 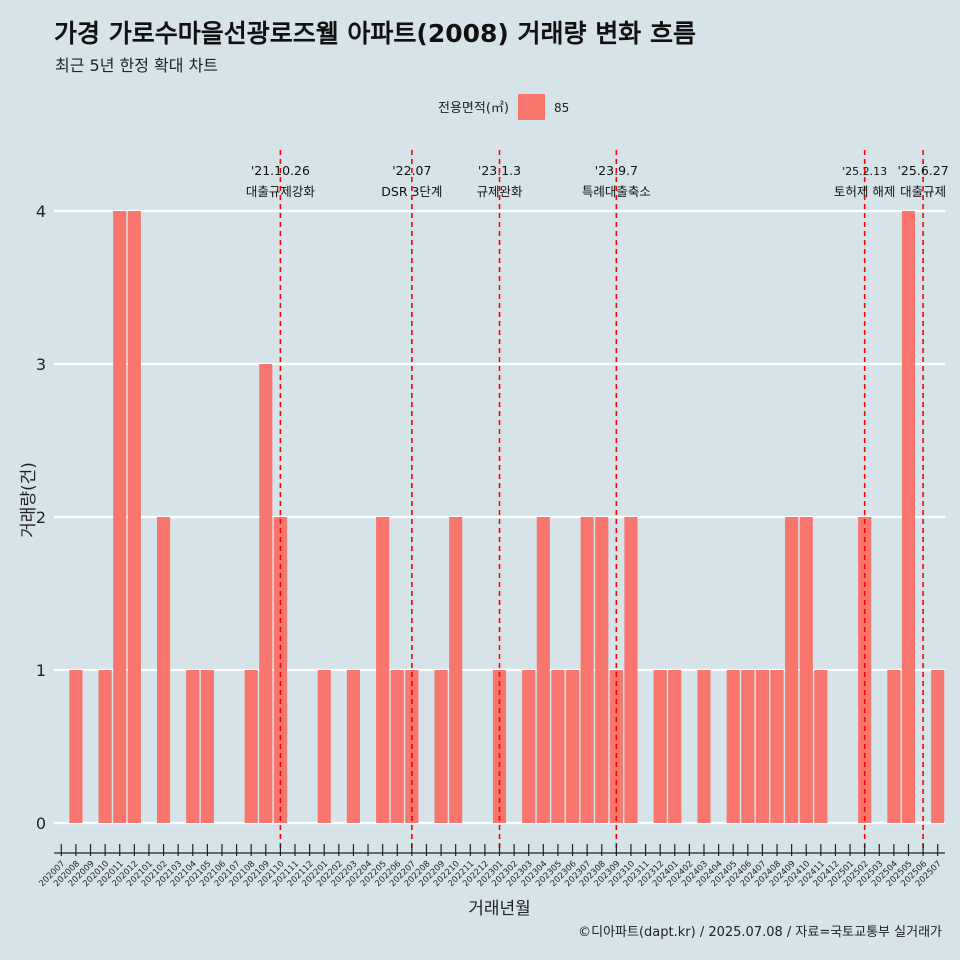 What do you see at coordinates (411, 170) in the screenshot?
I see `event-date-label: '22.07` at bounding box center [411, 170].